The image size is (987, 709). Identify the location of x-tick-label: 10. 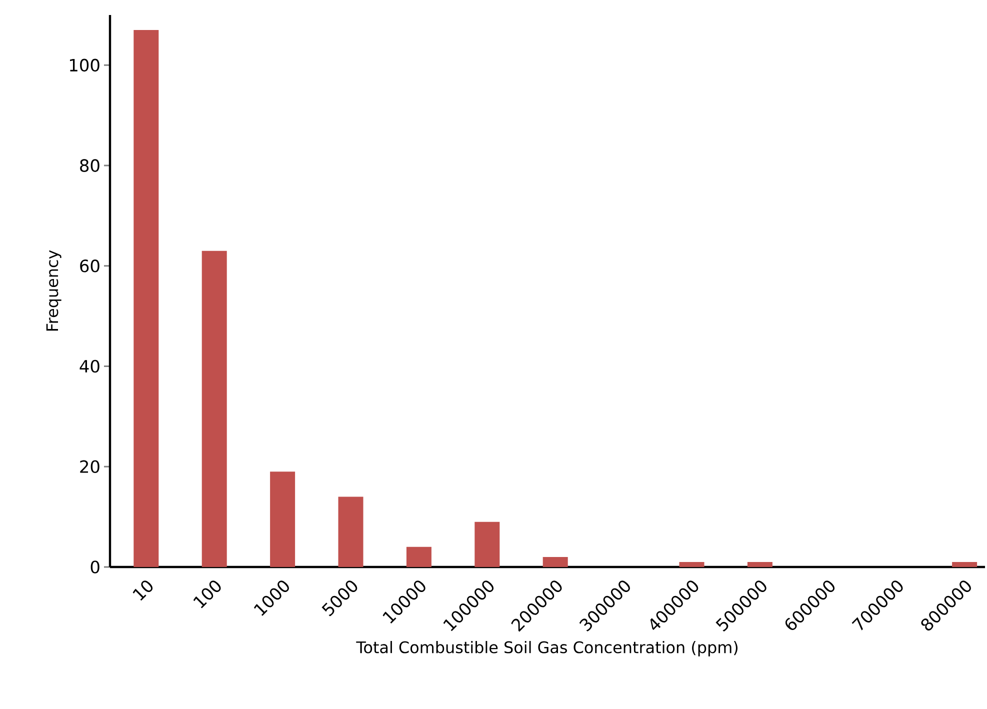
(142, 590).